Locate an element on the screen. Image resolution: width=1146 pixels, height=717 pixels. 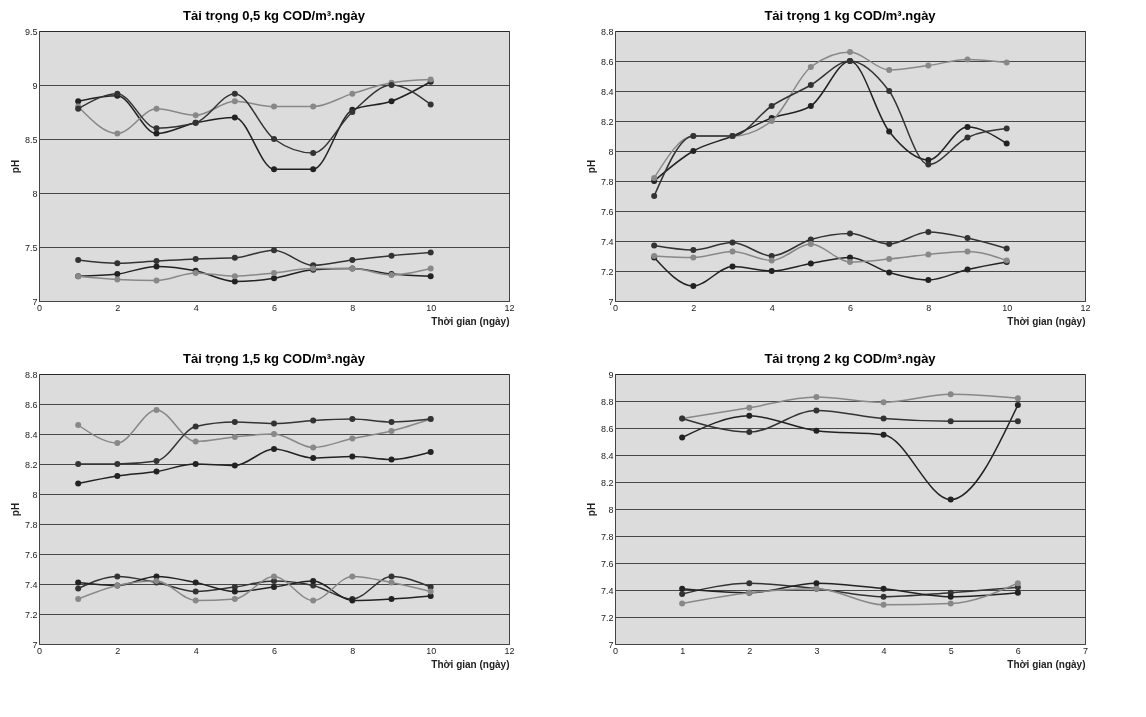
y-tick-label: 9.5 is located at coordinates (31, 31).